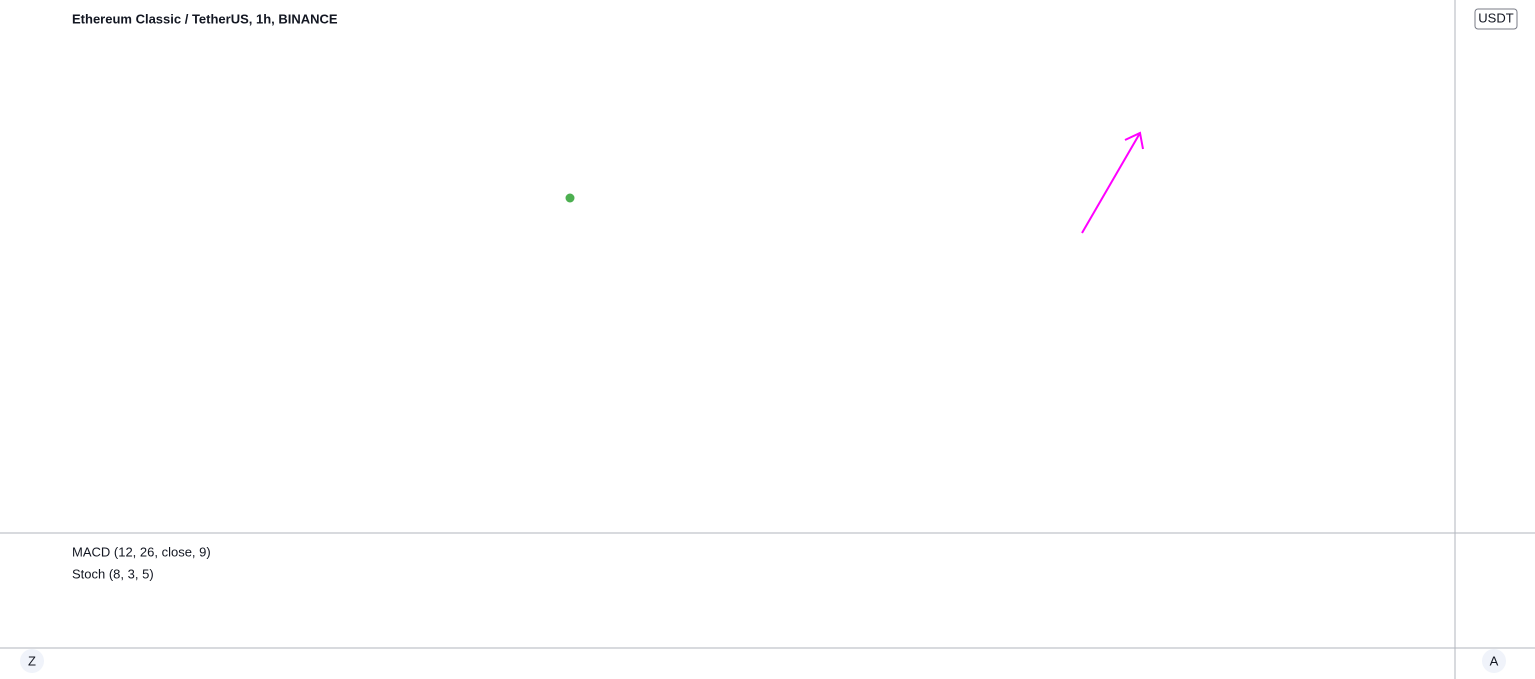  Describe the element at coordinates (113, 573) in the screenshot. I see `stoch-legend: Stoch (8, 3, 5)` at that location.